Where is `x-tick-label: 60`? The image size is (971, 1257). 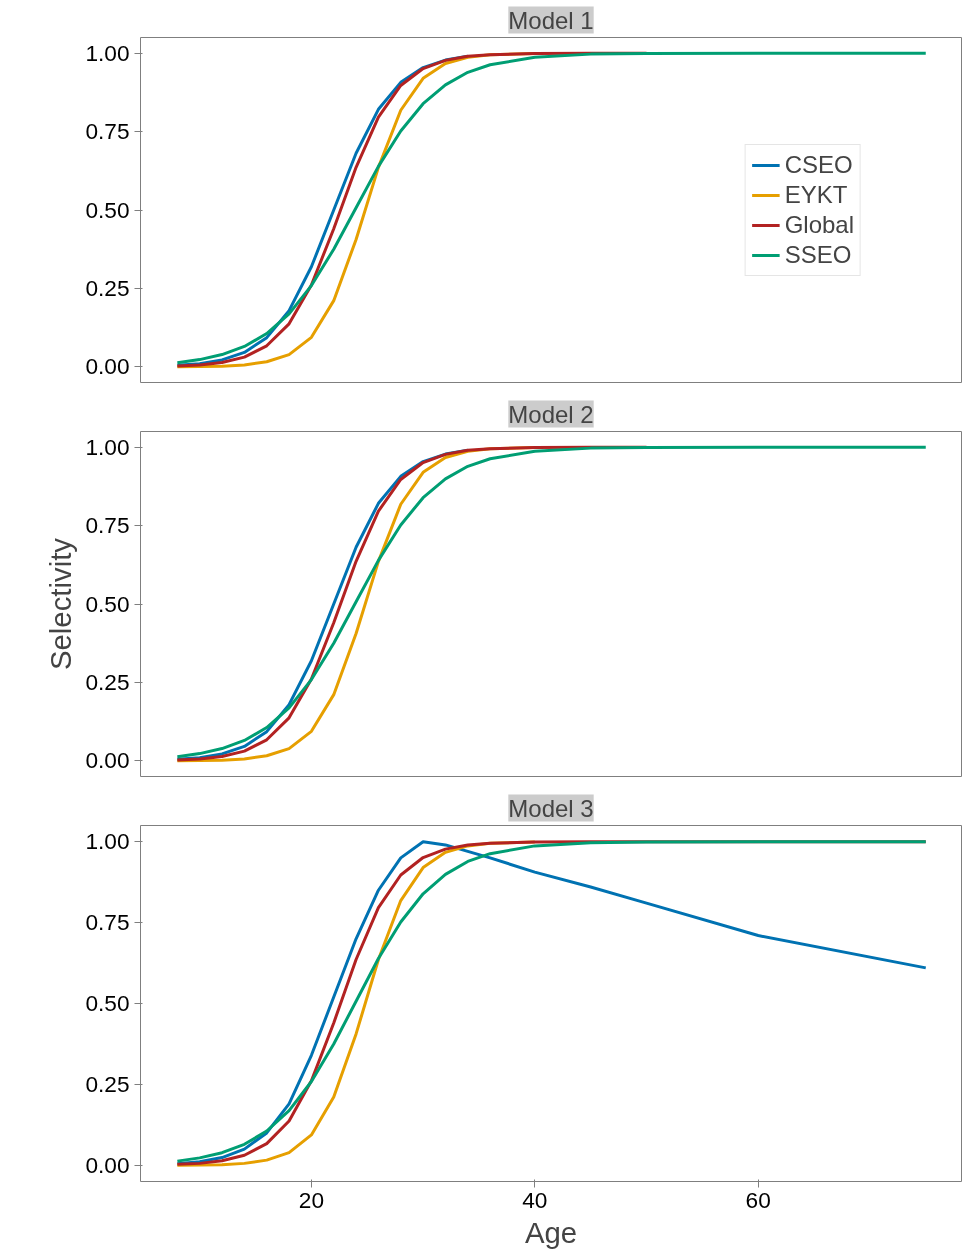
x-tick-label: 60 is located at coordinates (758, 1199).